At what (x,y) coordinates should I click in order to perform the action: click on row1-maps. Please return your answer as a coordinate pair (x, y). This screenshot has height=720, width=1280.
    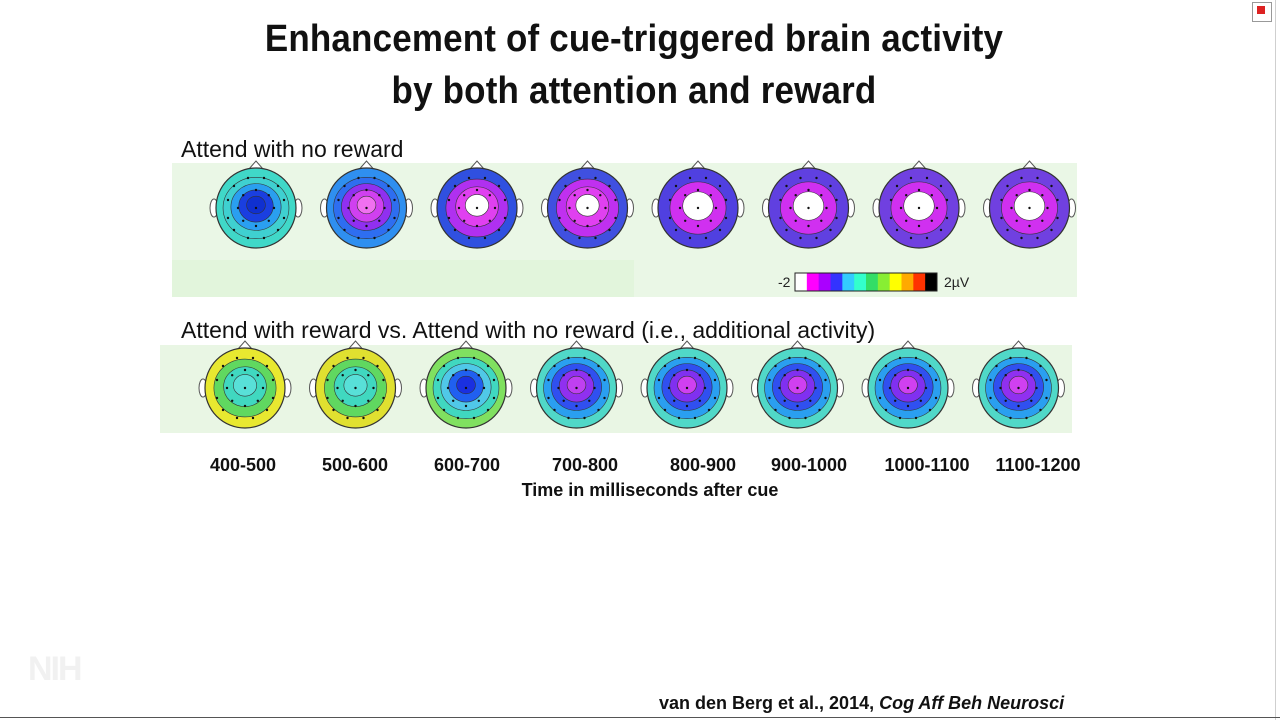
    Looking at the image, I should click on (642, 204).